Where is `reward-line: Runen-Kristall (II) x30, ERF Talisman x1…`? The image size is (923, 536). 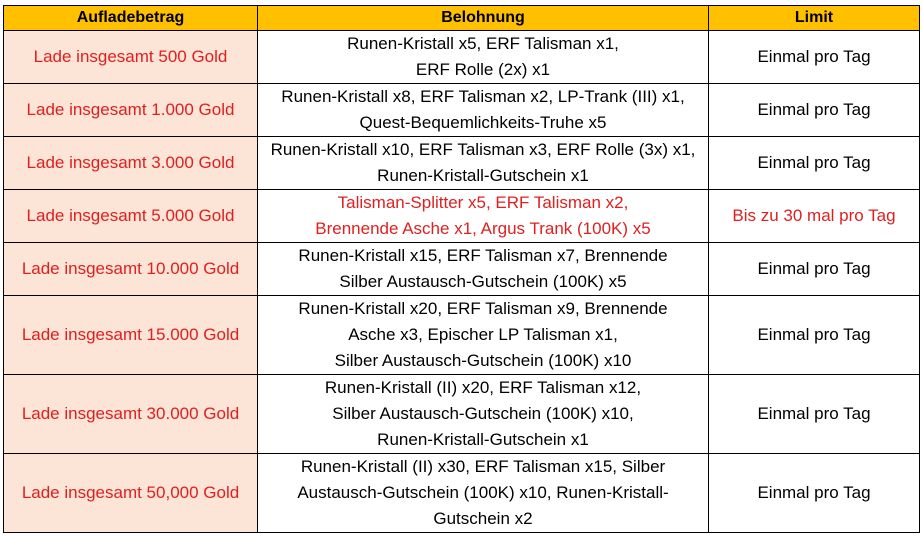
reward-line: Runen-Kristall (II) x30, ERF Talisman x1… is located at coordinates (483, 466).